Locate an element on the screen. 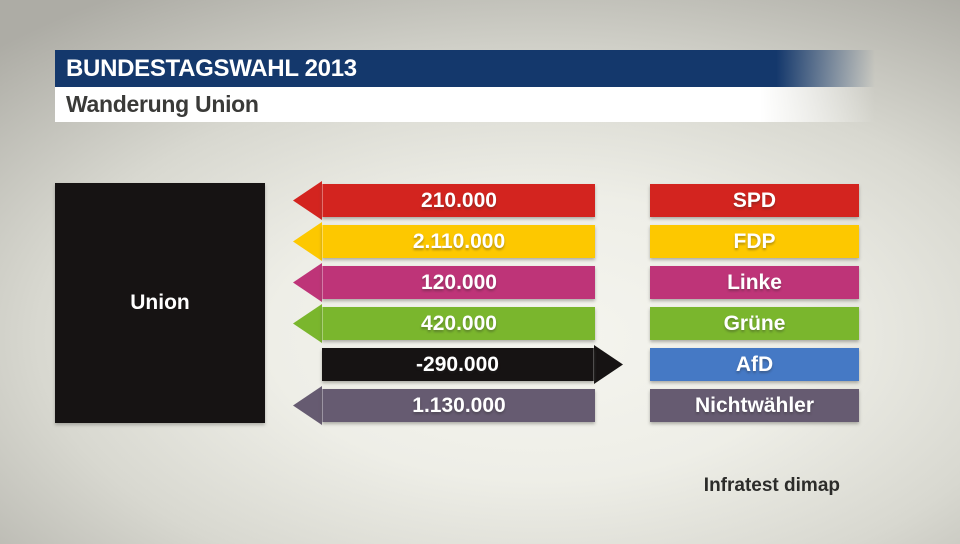  flow-value: 420.000 is located at coordinates (459, 323).